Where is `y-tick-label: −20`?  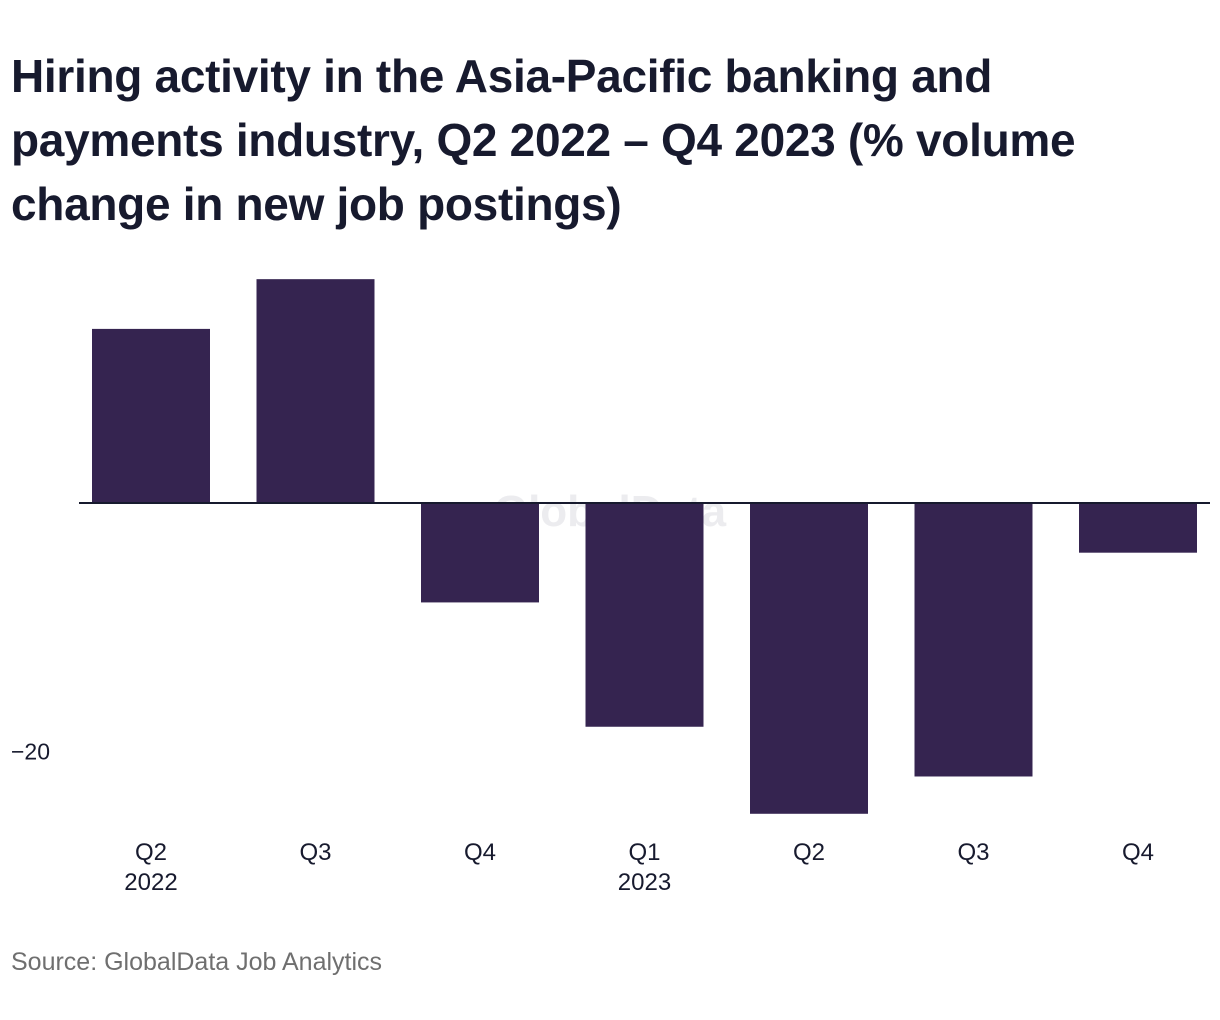 y-tick-label: −20 is located at coordinates (30, 752).